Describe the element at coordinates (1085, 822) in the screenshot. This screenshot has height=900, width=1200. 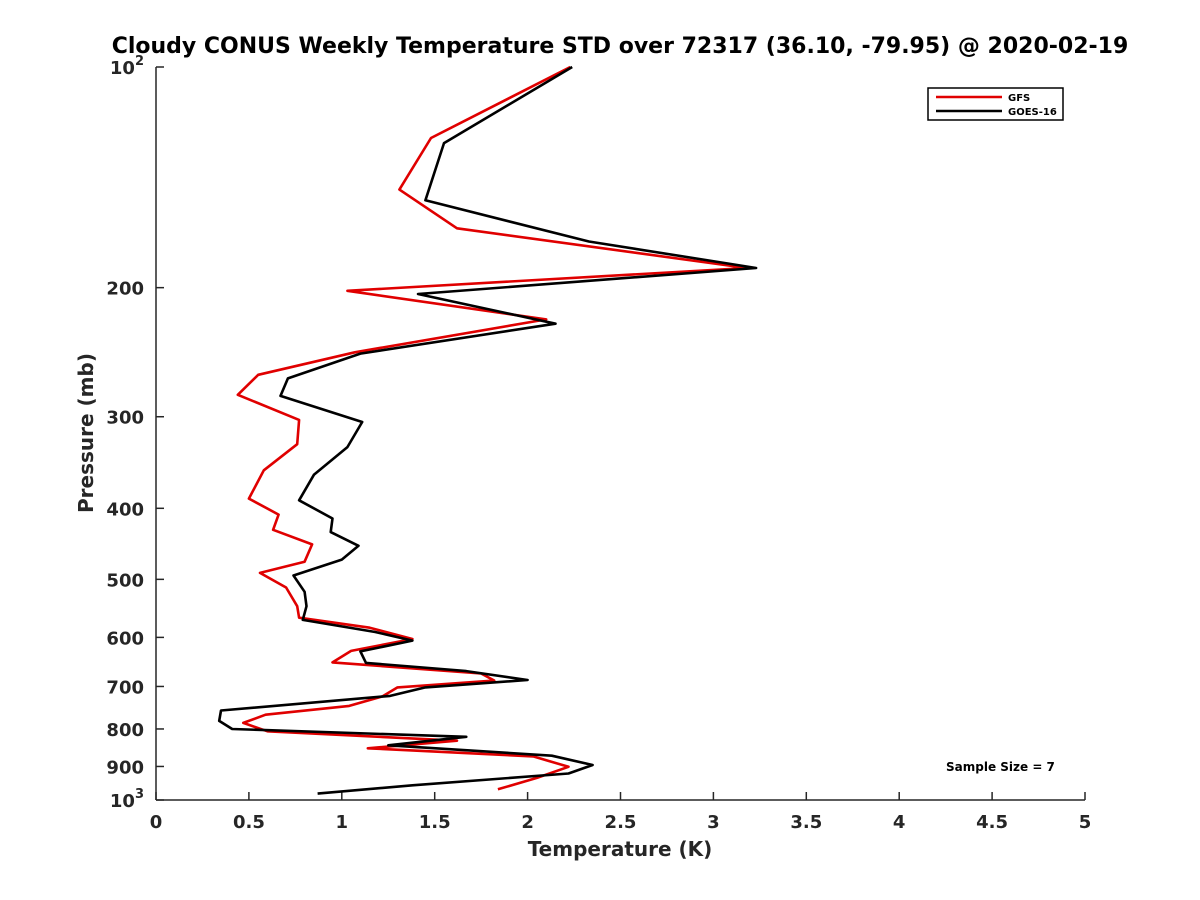
I see `x-tick-label: 5` at that location.